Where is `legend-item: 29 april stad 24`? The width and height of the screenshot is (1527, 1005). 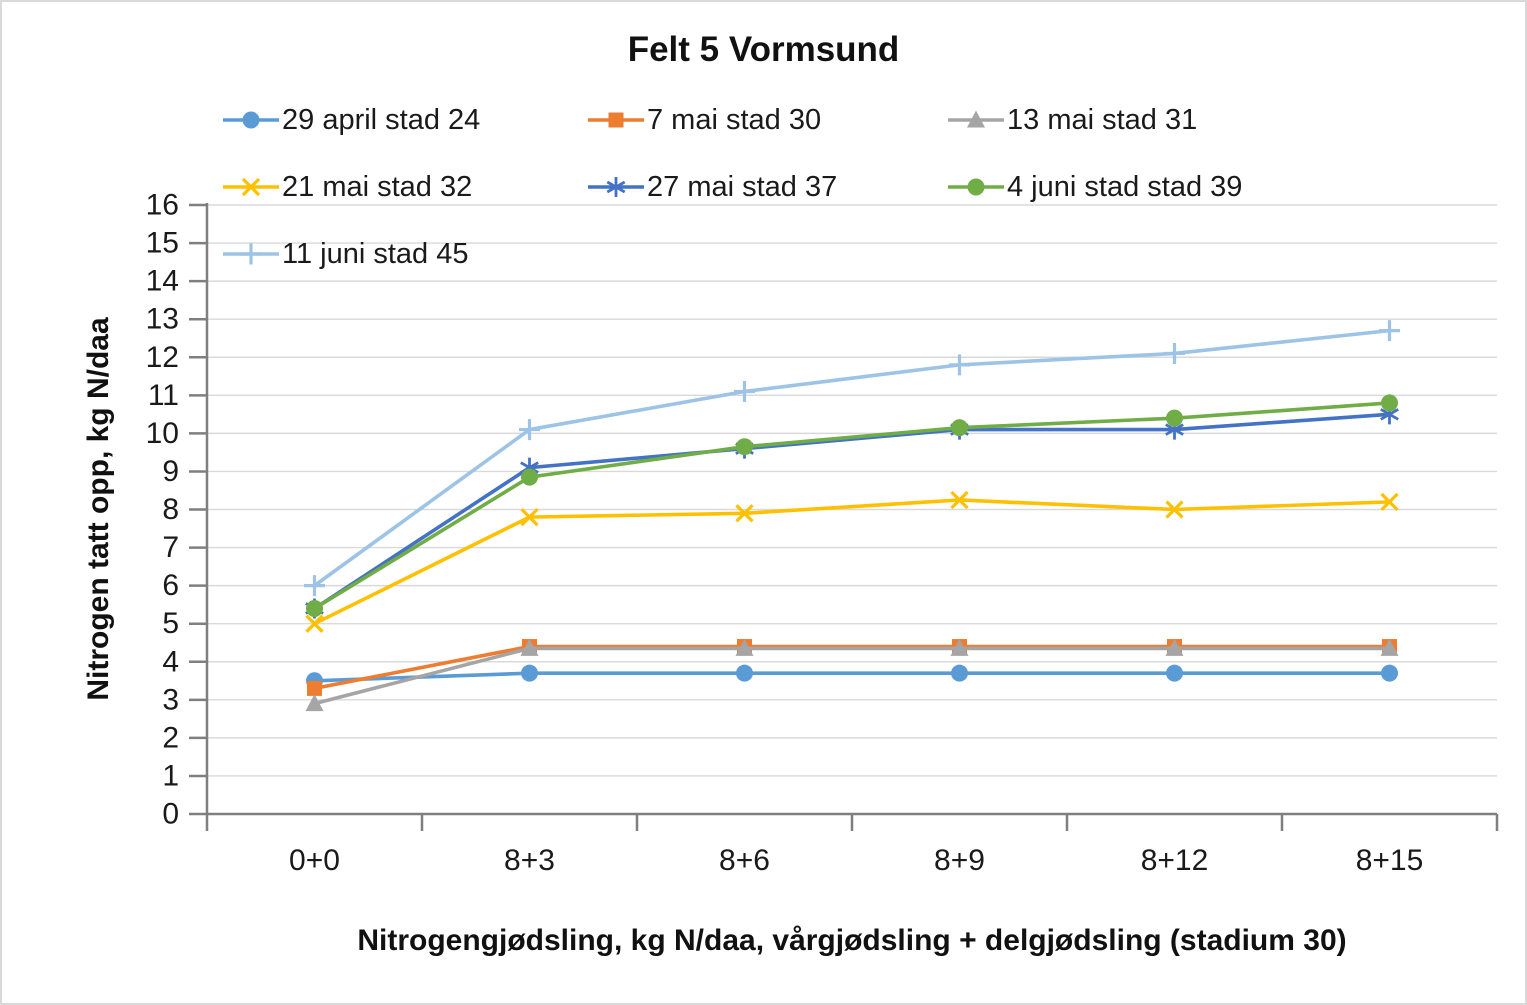
legend-item: 29 april stad 24 is located at coordinates (404, 120).